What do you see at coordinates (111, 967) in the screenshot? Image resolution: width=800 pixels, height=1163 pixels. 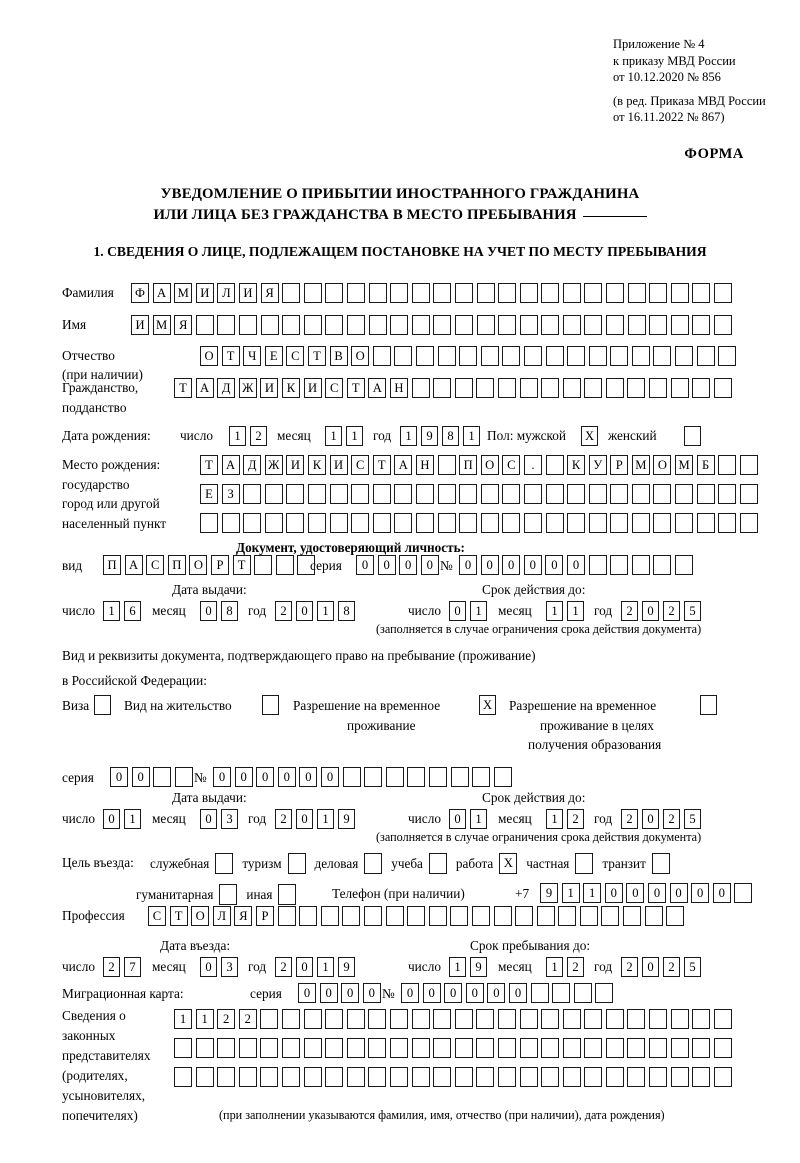 I see `char-cell: 2` at bounding box center [111, 967].